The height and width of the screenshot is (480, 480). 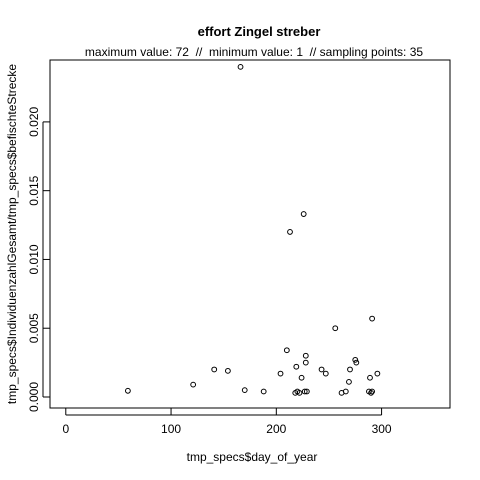 What do you see at coordinates (65, 429) in the screenshot?
I see `x-tick-label: 0` at bounding box center [65, 429].